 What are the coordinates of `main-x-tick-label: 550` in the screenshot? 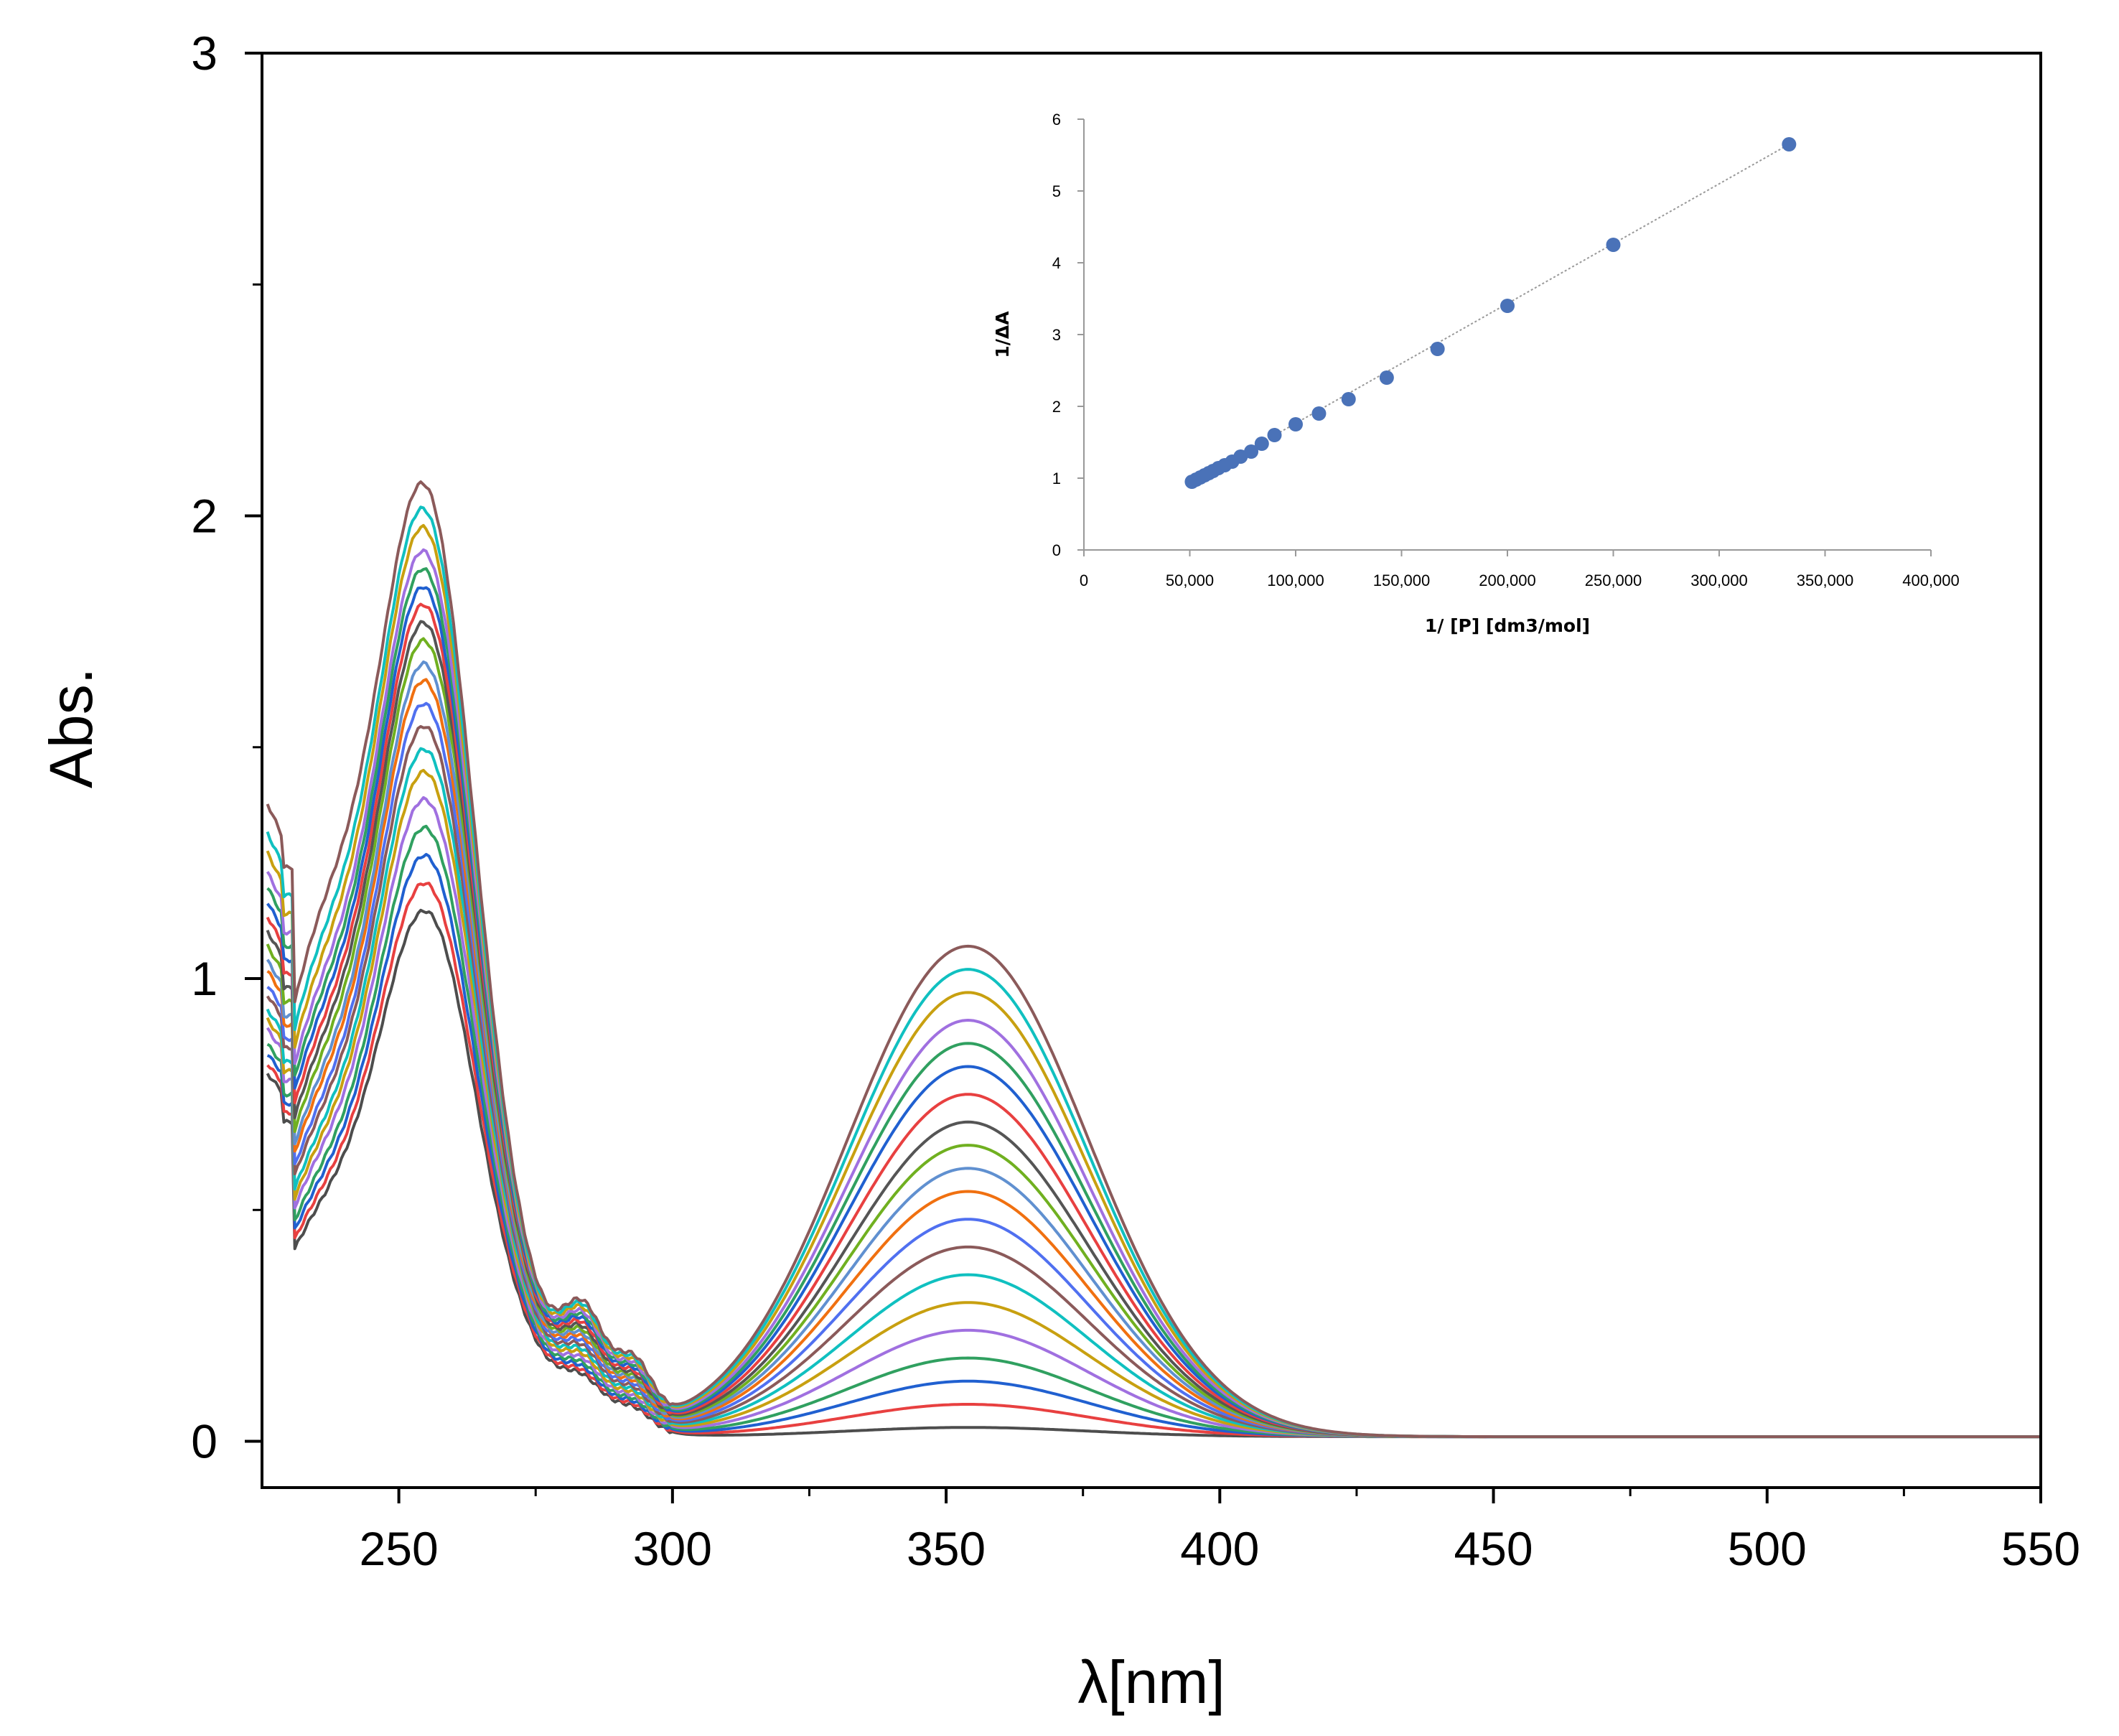 It's located at (2041, 1548).